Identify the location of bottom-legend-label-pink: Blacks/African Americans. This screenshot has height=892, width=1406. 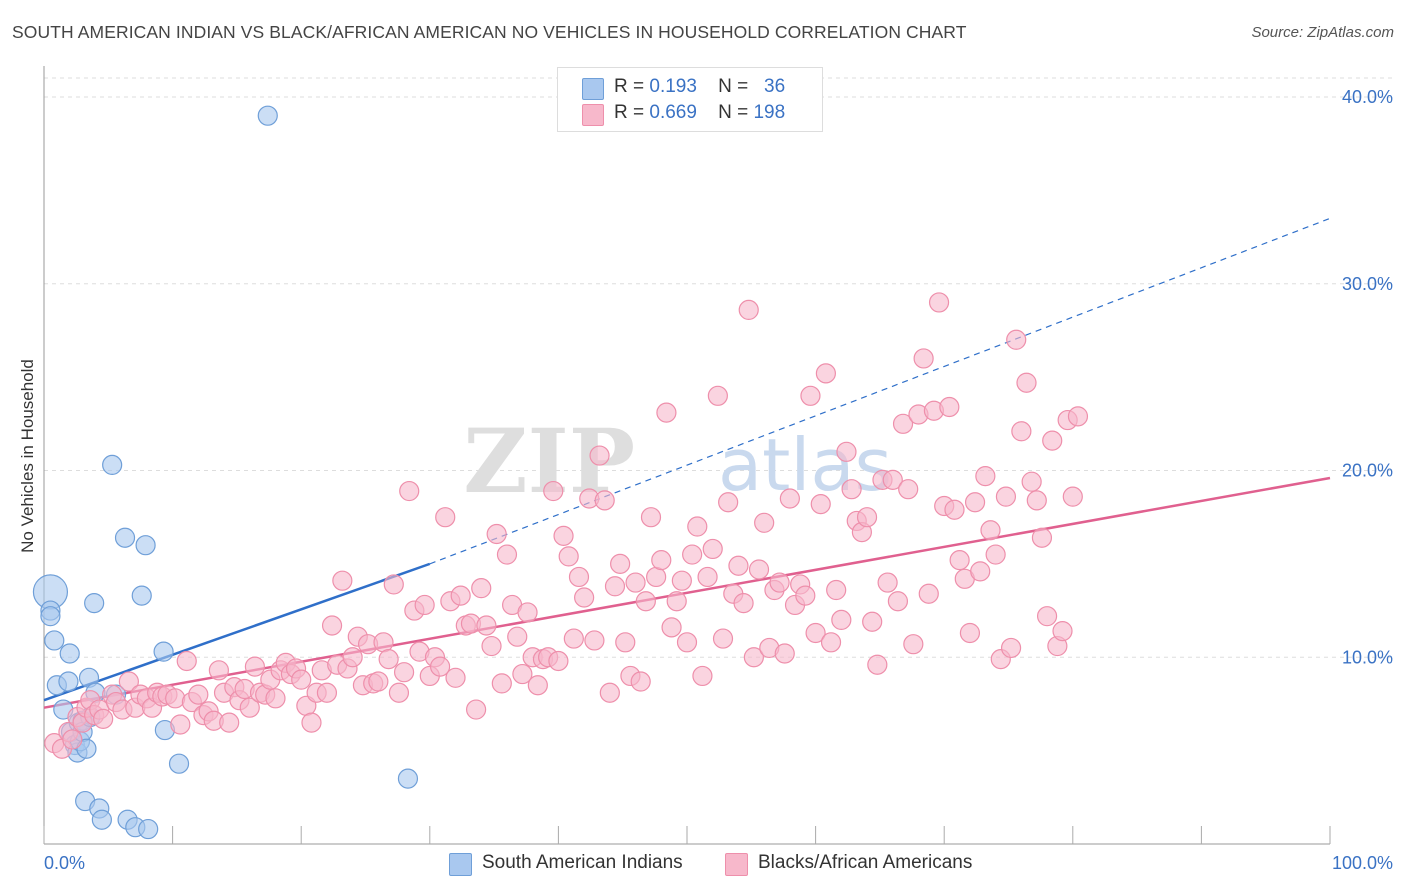
(865, 862).